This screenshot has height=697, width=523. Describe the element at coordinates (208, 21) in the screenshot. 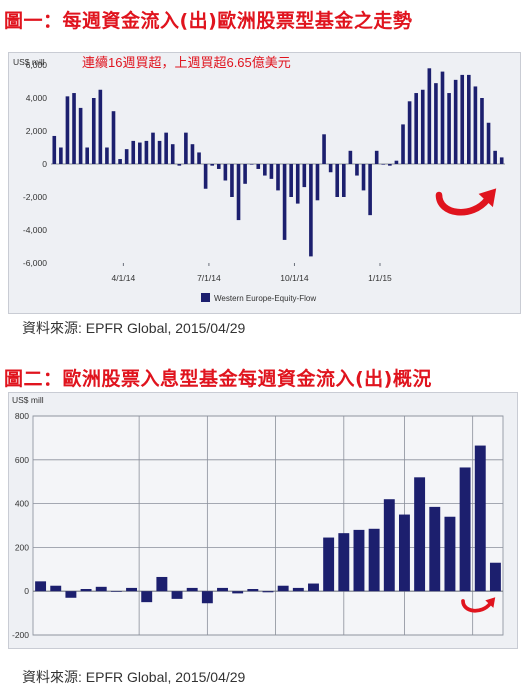

I see `figure-1-title: 圖一：每週資金流入(出)歐洲股票型基金之走勢` at that location.